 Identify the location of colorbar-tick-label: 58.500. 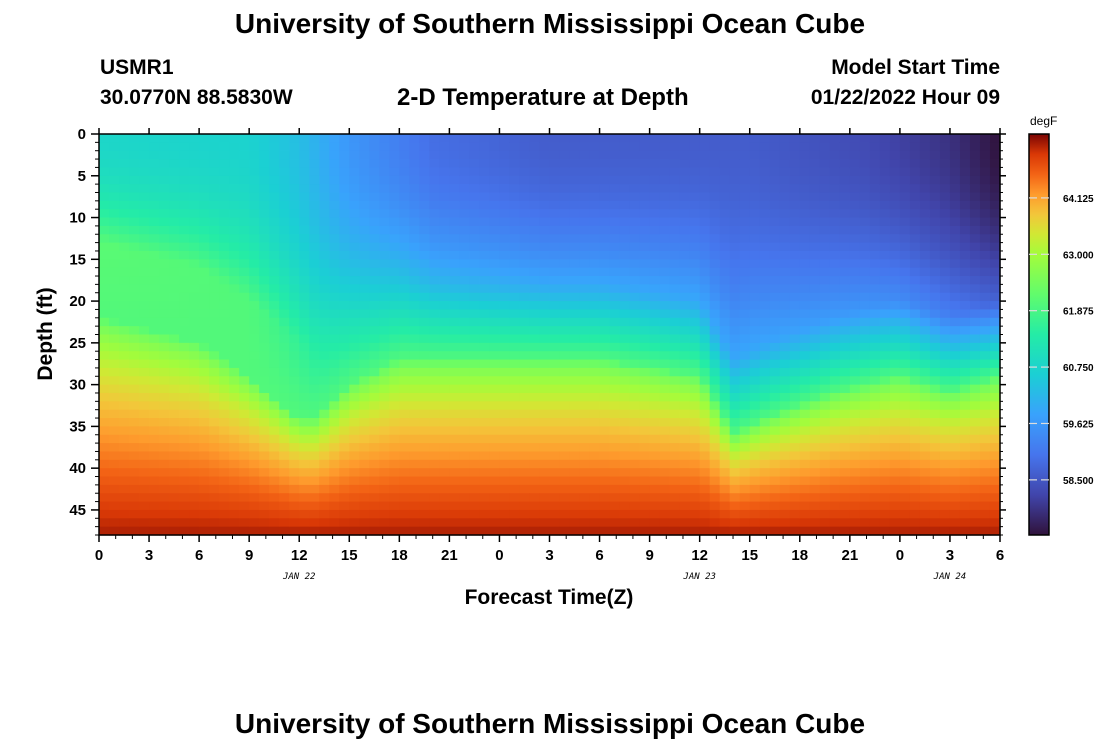
(1078, 481).